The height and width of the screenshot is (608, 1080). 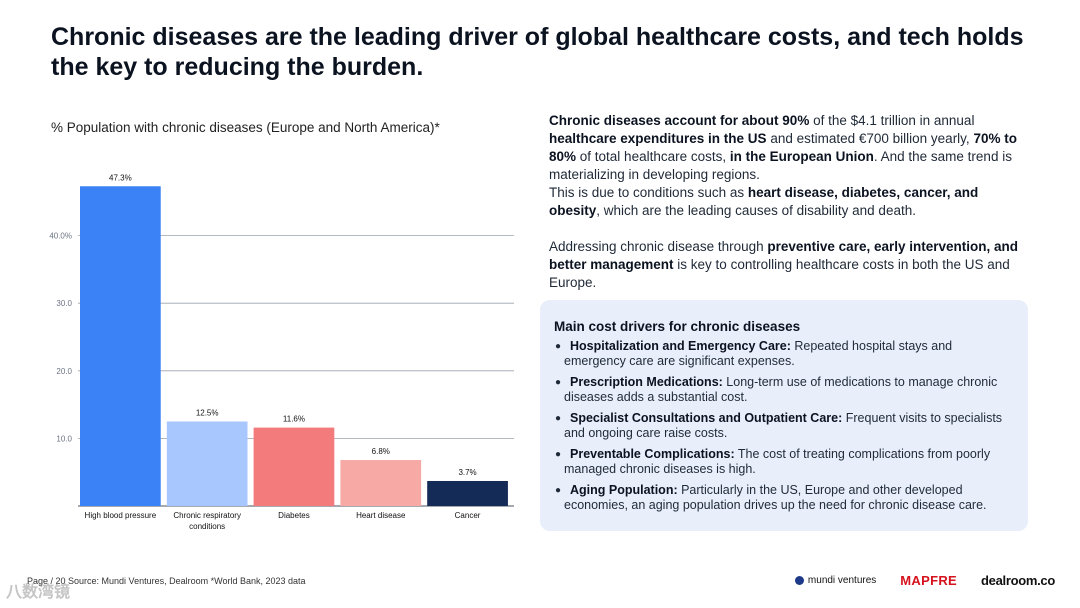 I want to click on watermark: 八数湾镜, so click(x=38, y=592).